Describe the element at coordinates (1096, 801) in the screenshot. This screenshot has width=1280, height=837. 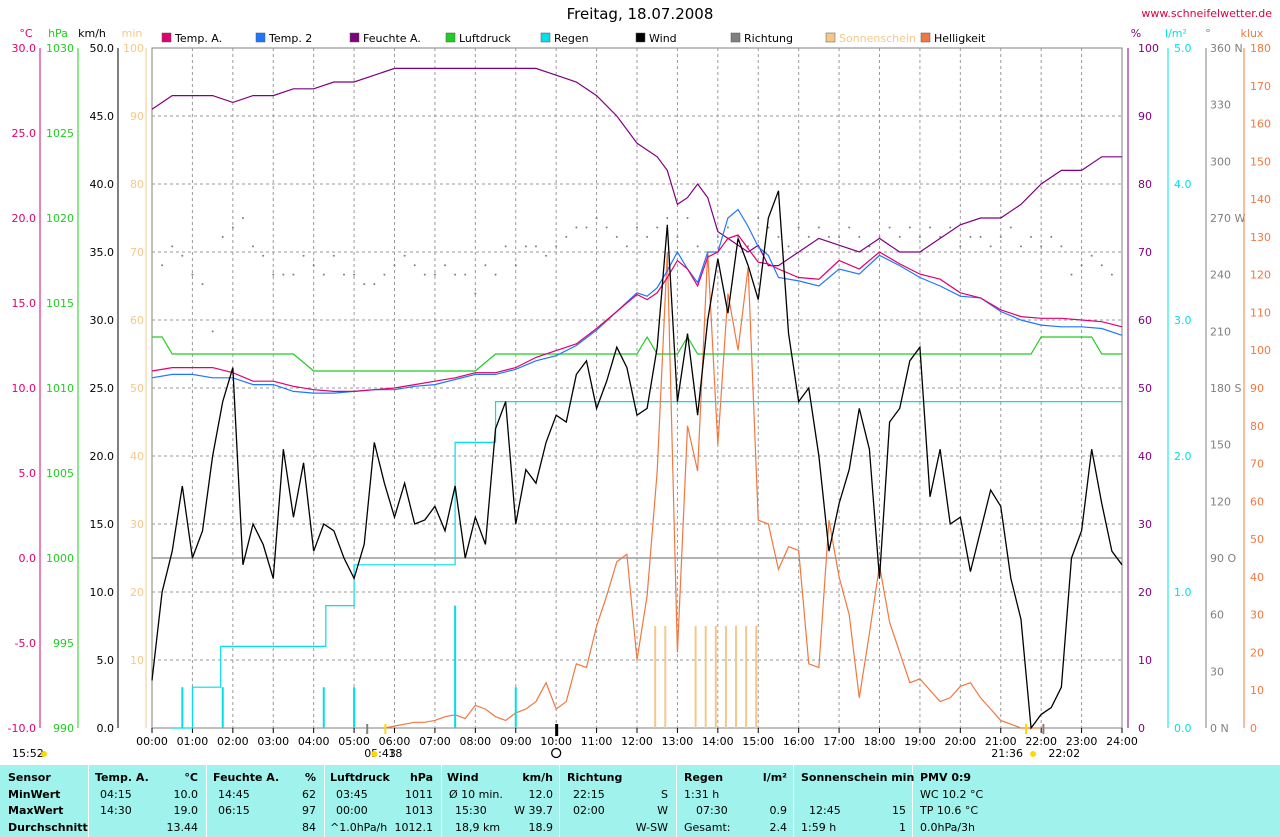
I see `stats-col-pmv: PMV 0:9 WC 10.2 °C TP 10.6 °C 0.0hPa/3h` at that location.